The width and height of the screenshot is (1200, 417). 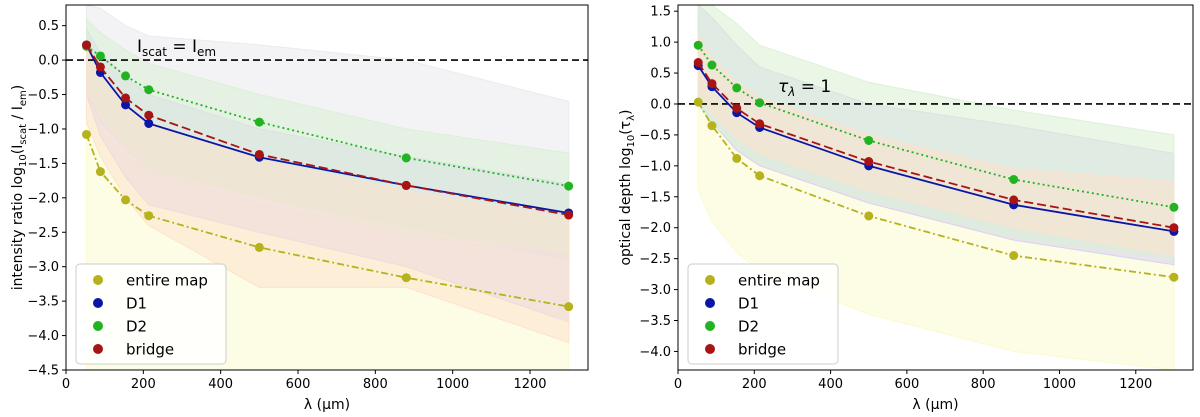 What do you see at coordinates (935, 405) in the screenshot?
I see `right-x-axis-label: λ (μm)` at bounding box center [935, 405].